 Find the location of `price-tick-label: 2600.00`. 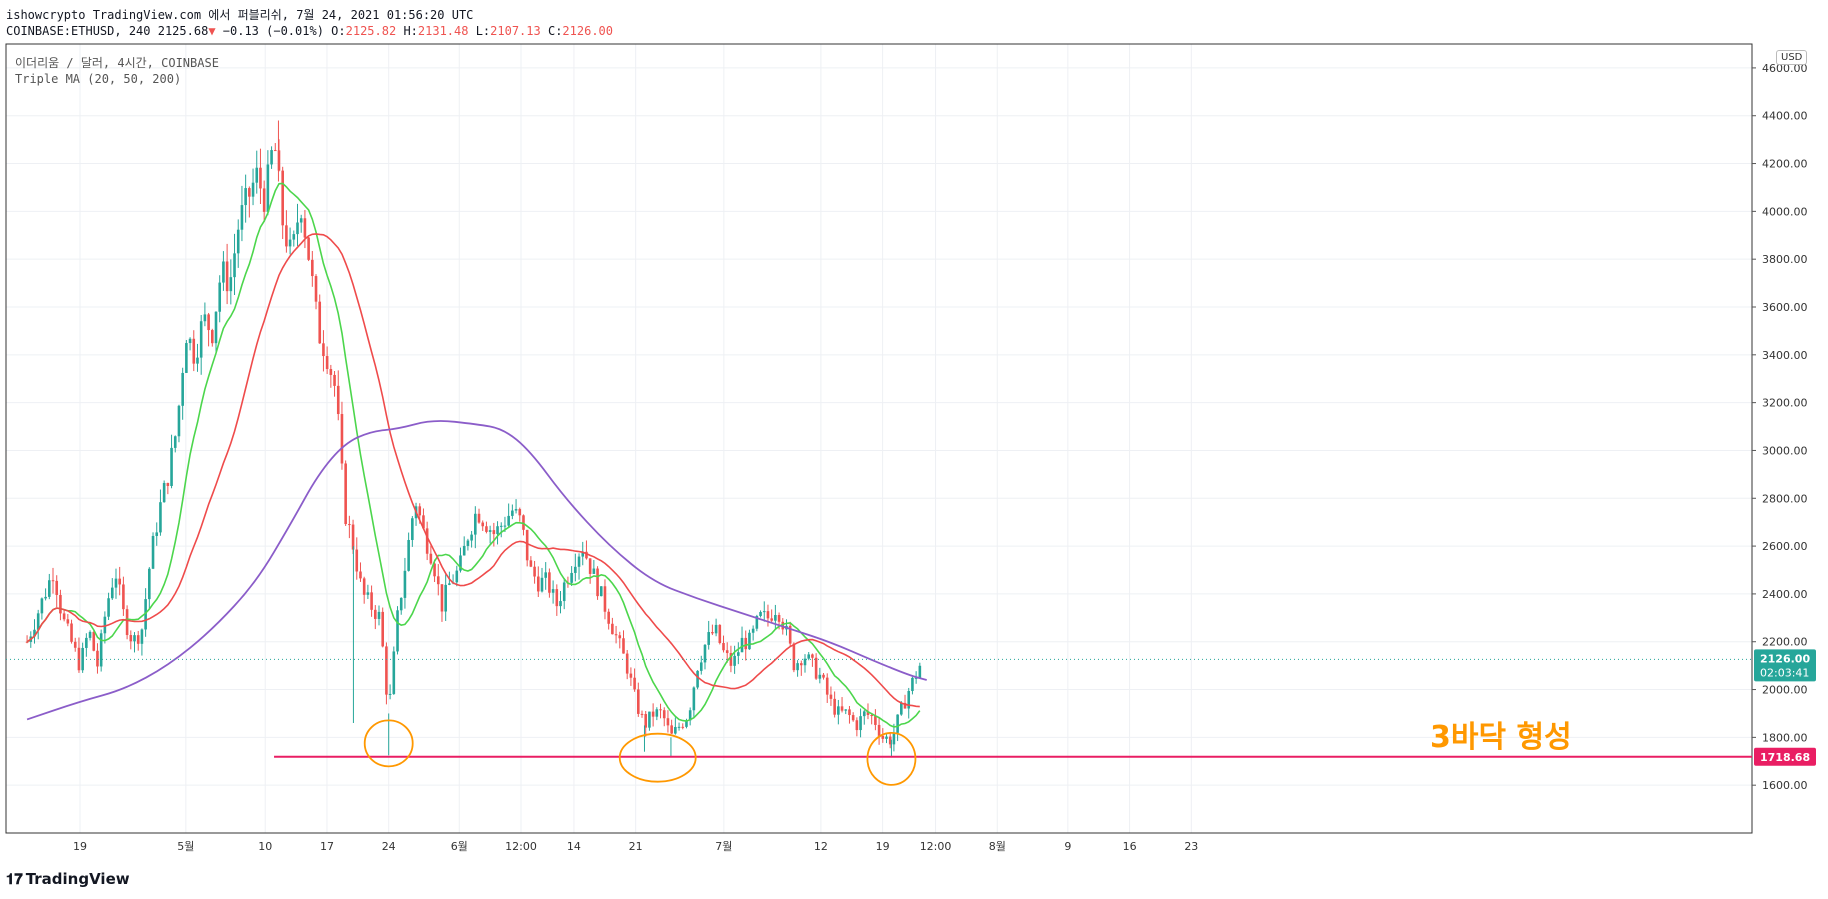

price-tick-label: 2600.00 is located at coordinates (1785, 546).